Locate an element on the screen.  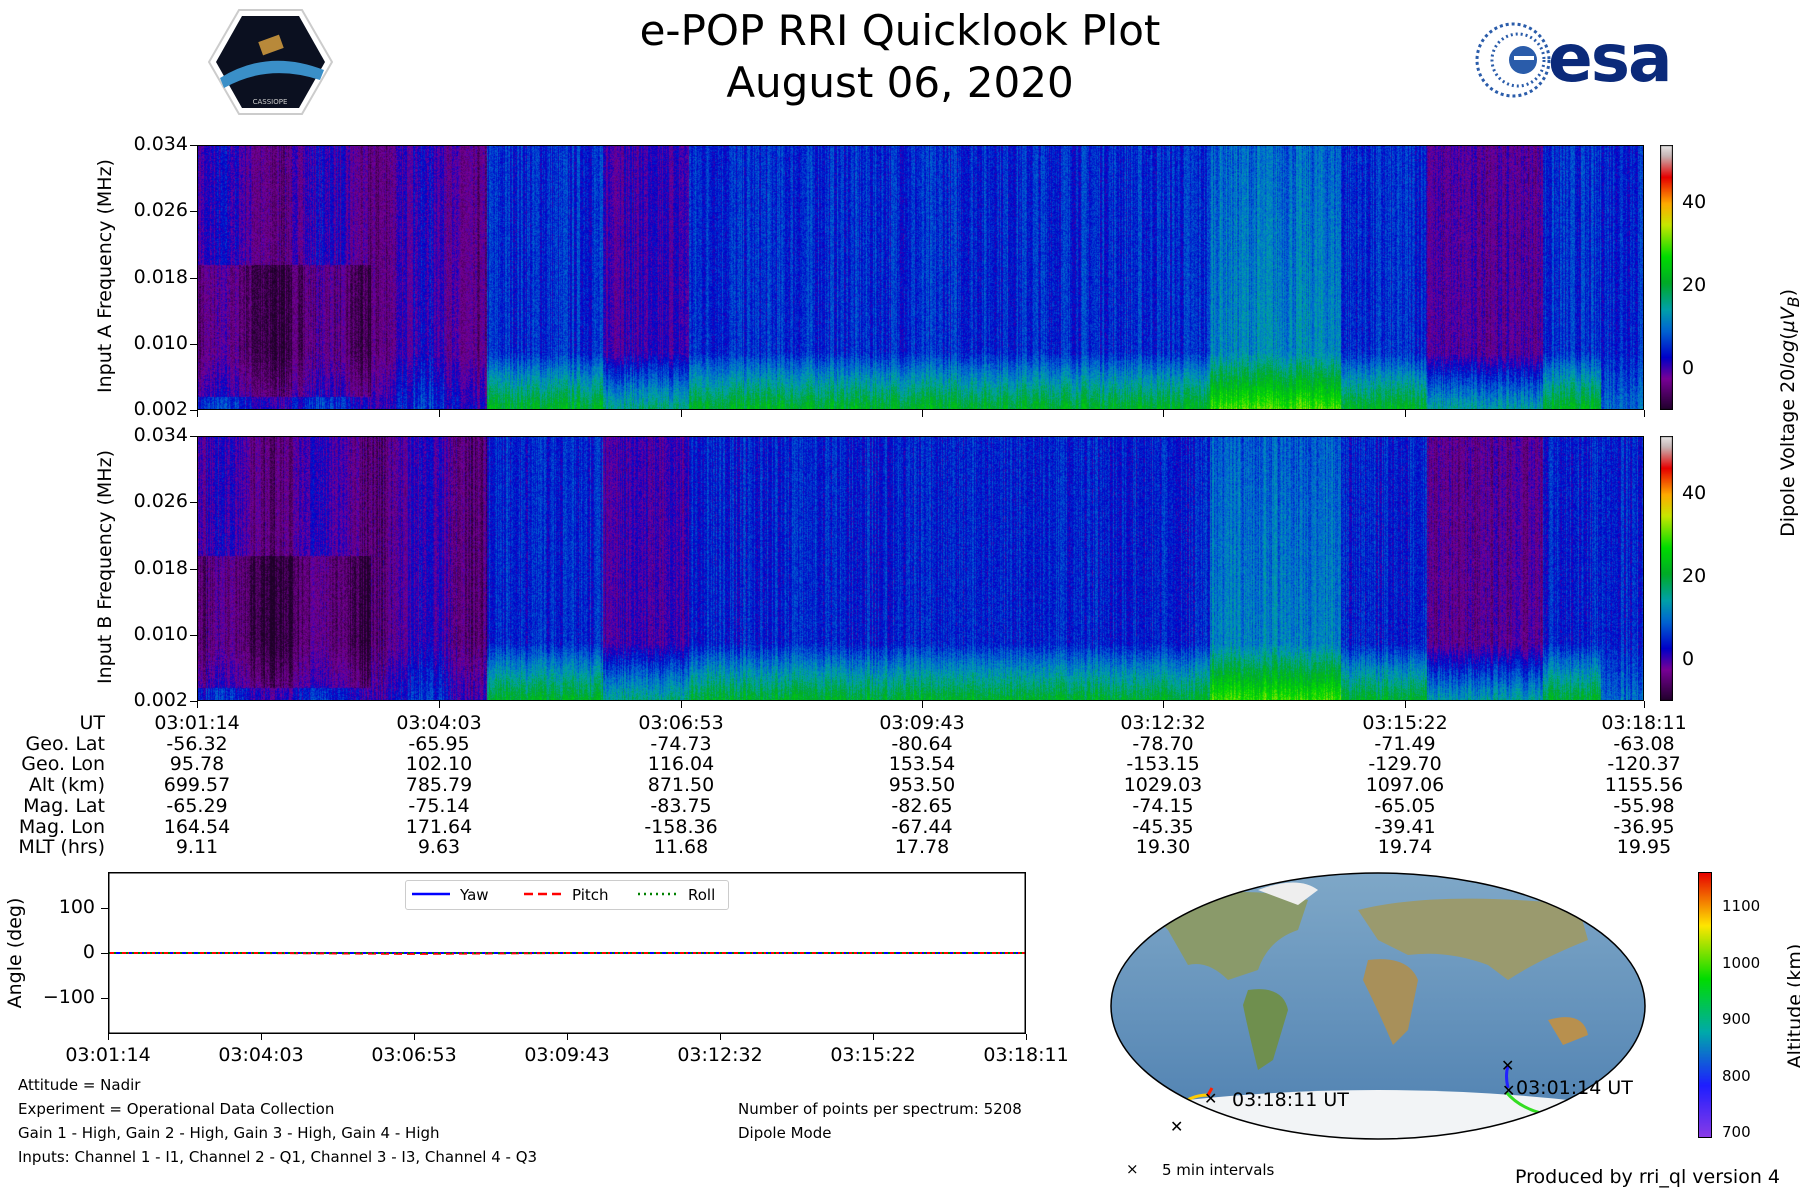
table-cell: 1029.03 is located at coordinates (1163, 785).